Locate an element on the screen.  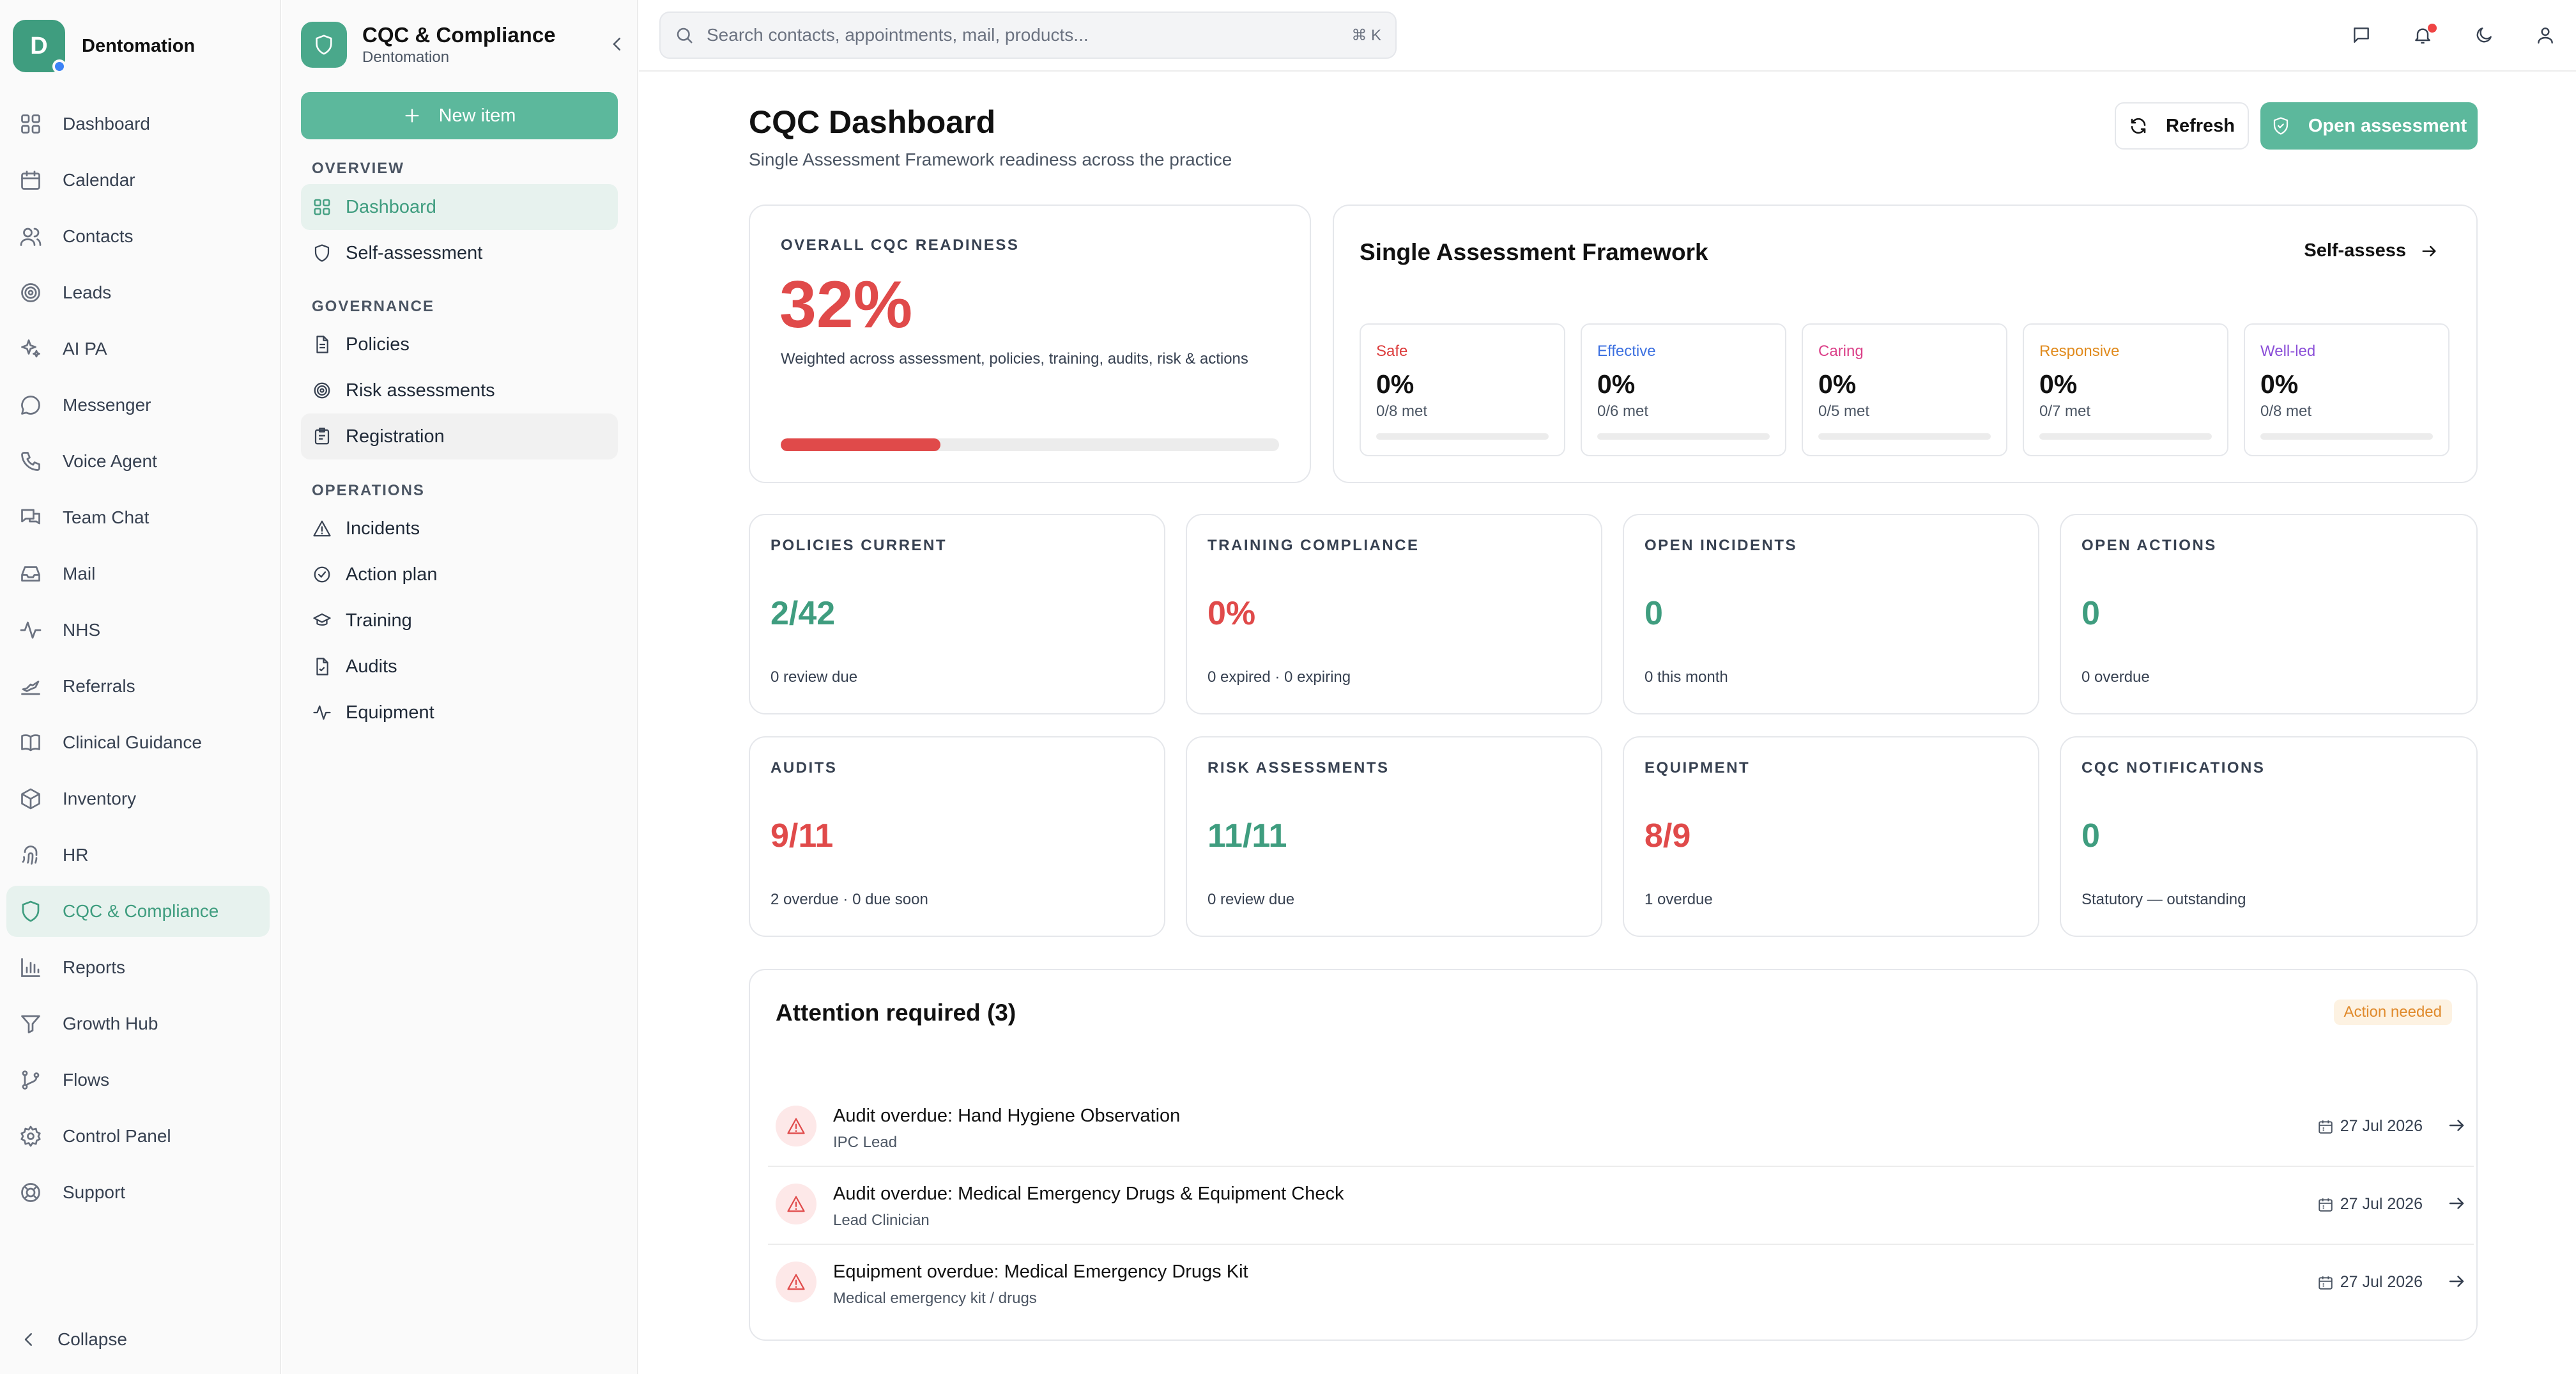
graduation-cap-icon is located at coordinates (322, 620).